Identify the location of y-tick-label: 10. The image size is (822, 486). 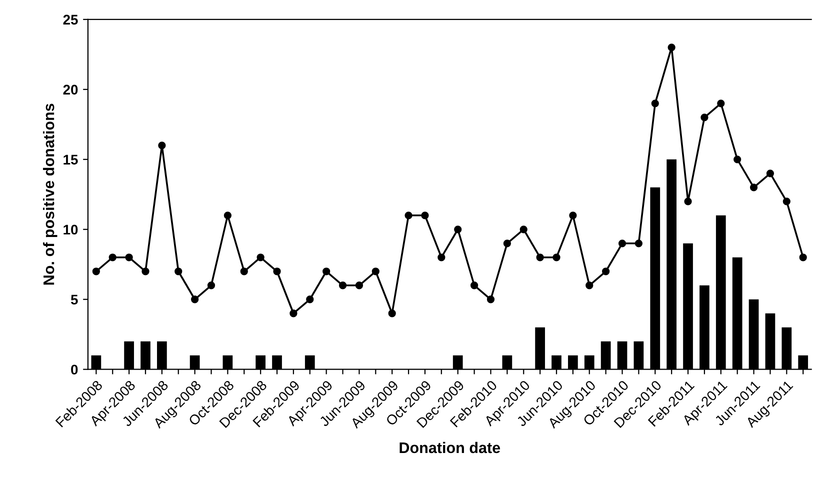
(71, 229).